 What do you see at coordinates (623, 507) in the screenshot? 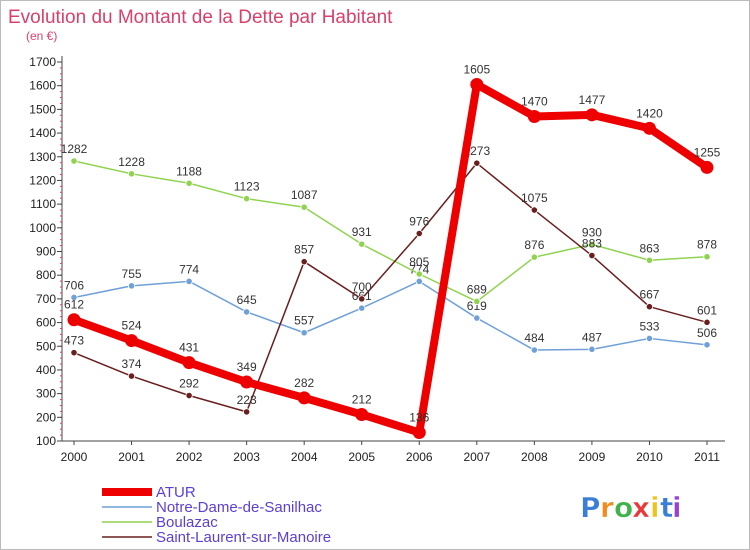
I see `brand-letter: o` at bounding box center [623, 507].